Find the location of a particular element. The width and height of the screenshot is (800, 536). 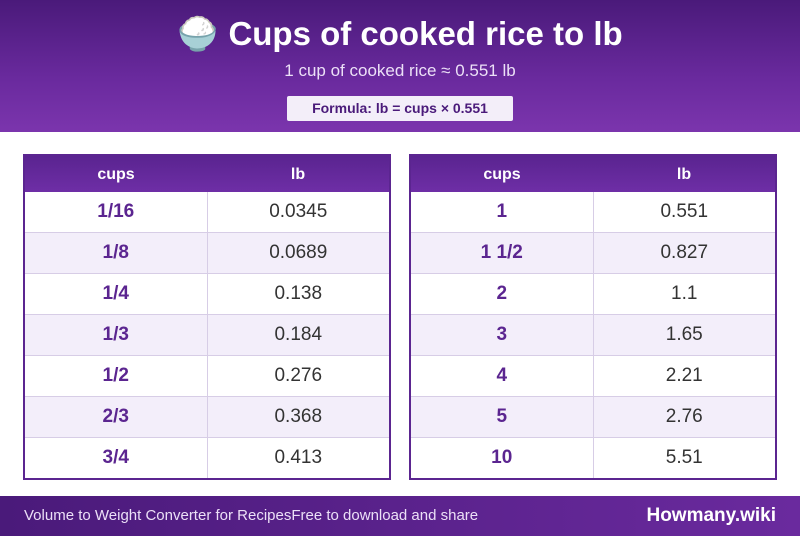

table-row: 1/4 0.138 is located at coordinates (207, 293).